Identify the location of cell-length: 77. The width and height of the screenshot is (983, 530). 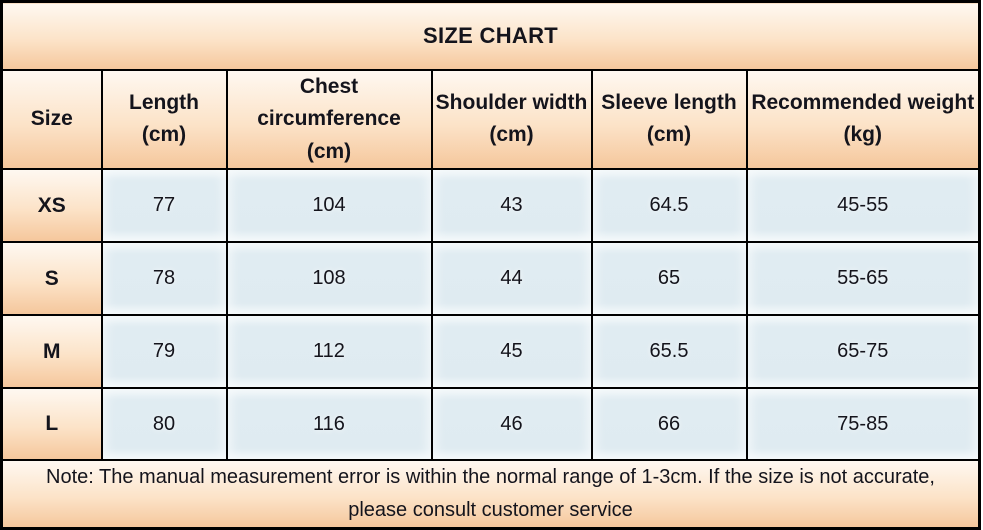
(164, 206).